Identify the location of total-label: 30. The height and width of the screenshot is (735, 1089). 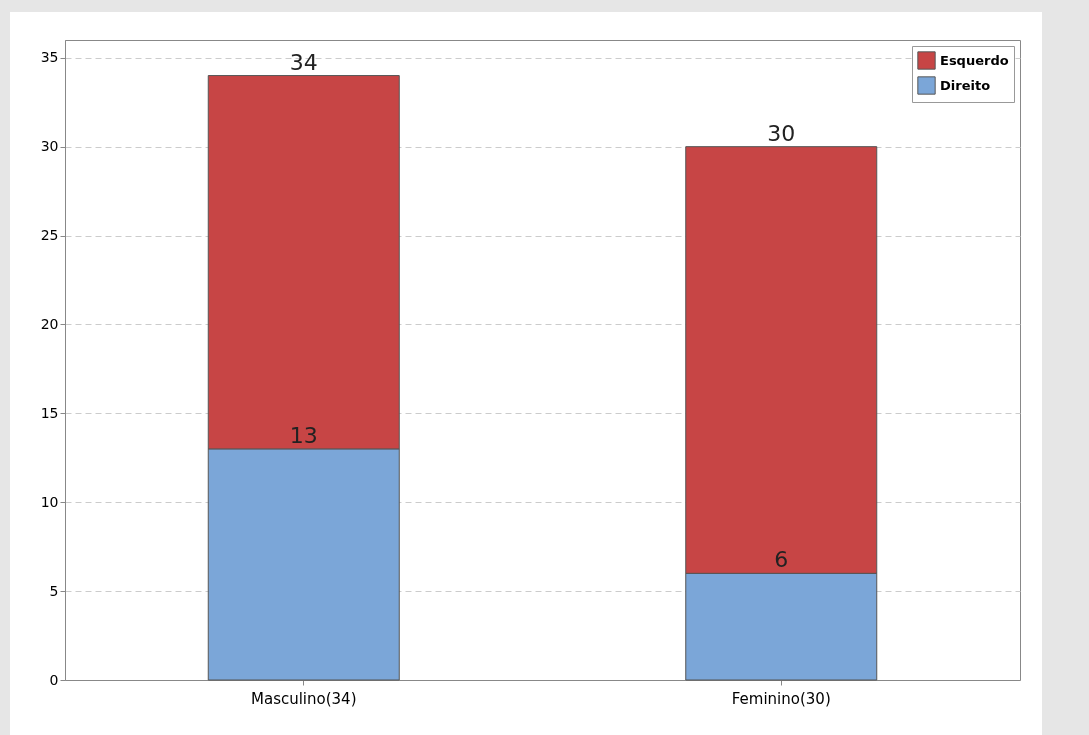
(781, 133).